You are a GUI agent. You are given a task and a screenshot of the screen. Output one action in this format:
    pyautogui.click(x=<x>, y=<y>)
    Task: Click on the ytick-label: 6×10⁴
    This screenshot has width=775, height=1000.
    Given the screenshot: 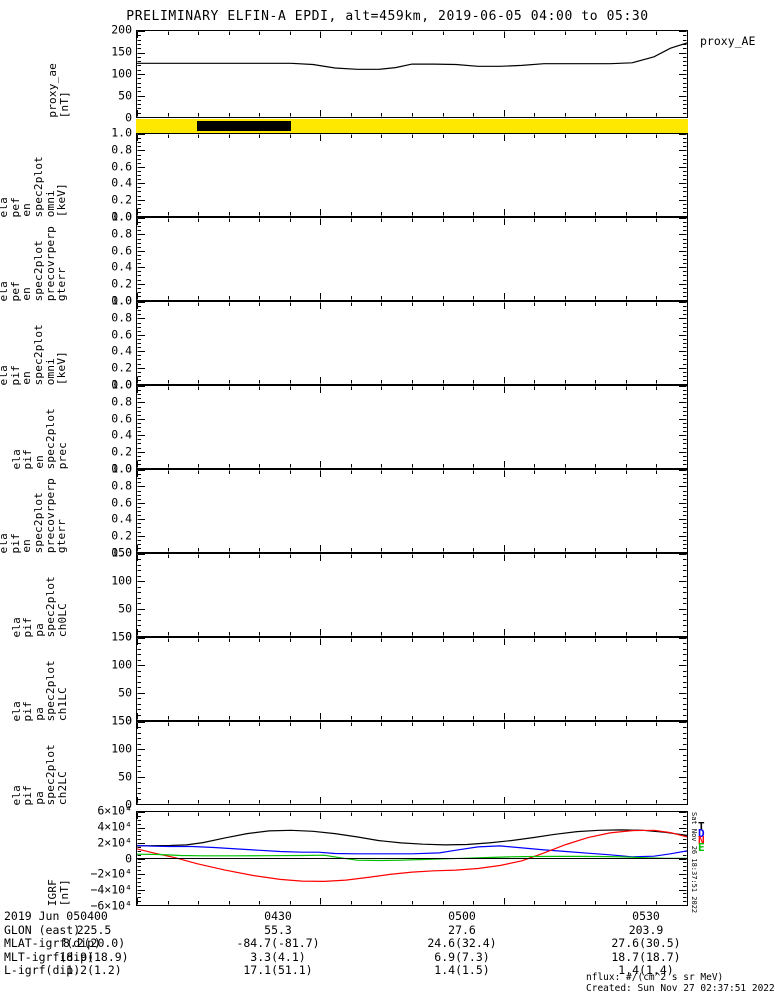 What is the action you would take?
    pyautogui.click(x=114, y=810)
    